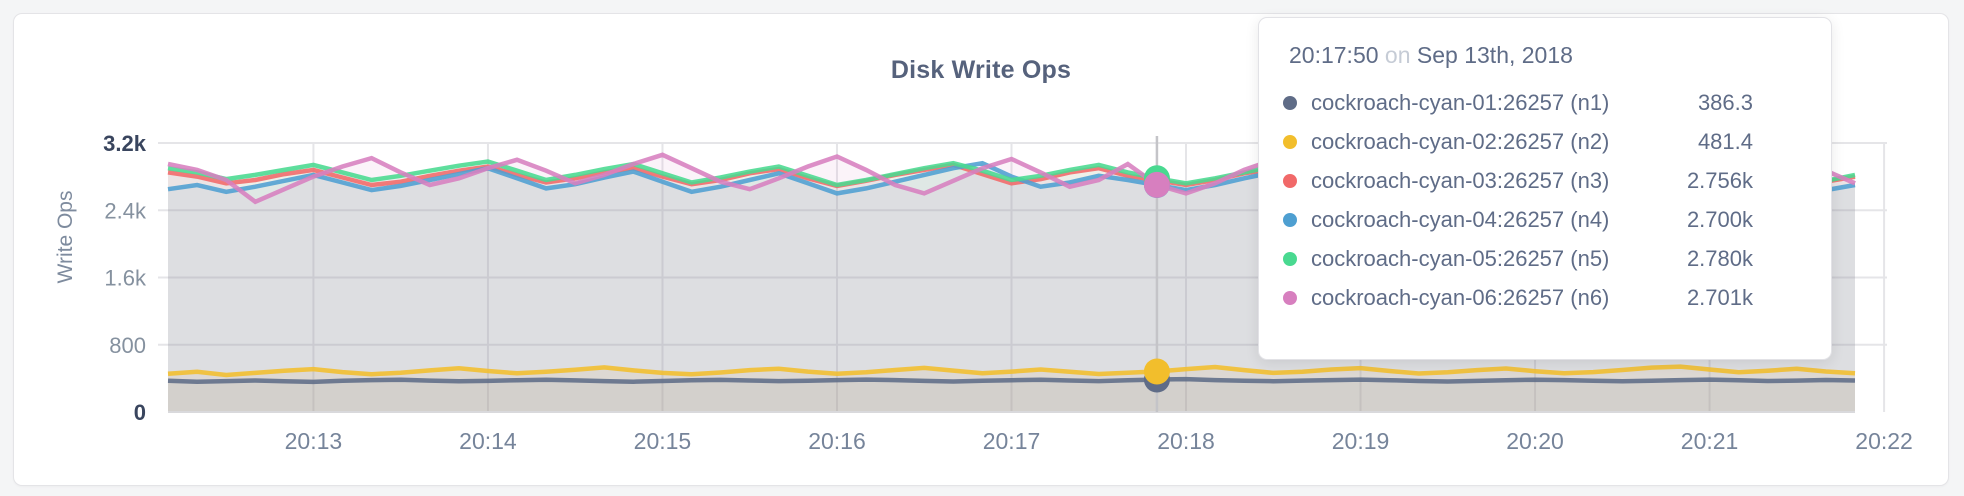 The height and width of the screenshot is (496, 1964). I want to click on tooltip-series-name: cockroach-cyan-03:26257 (n3), so click(1460, 180).